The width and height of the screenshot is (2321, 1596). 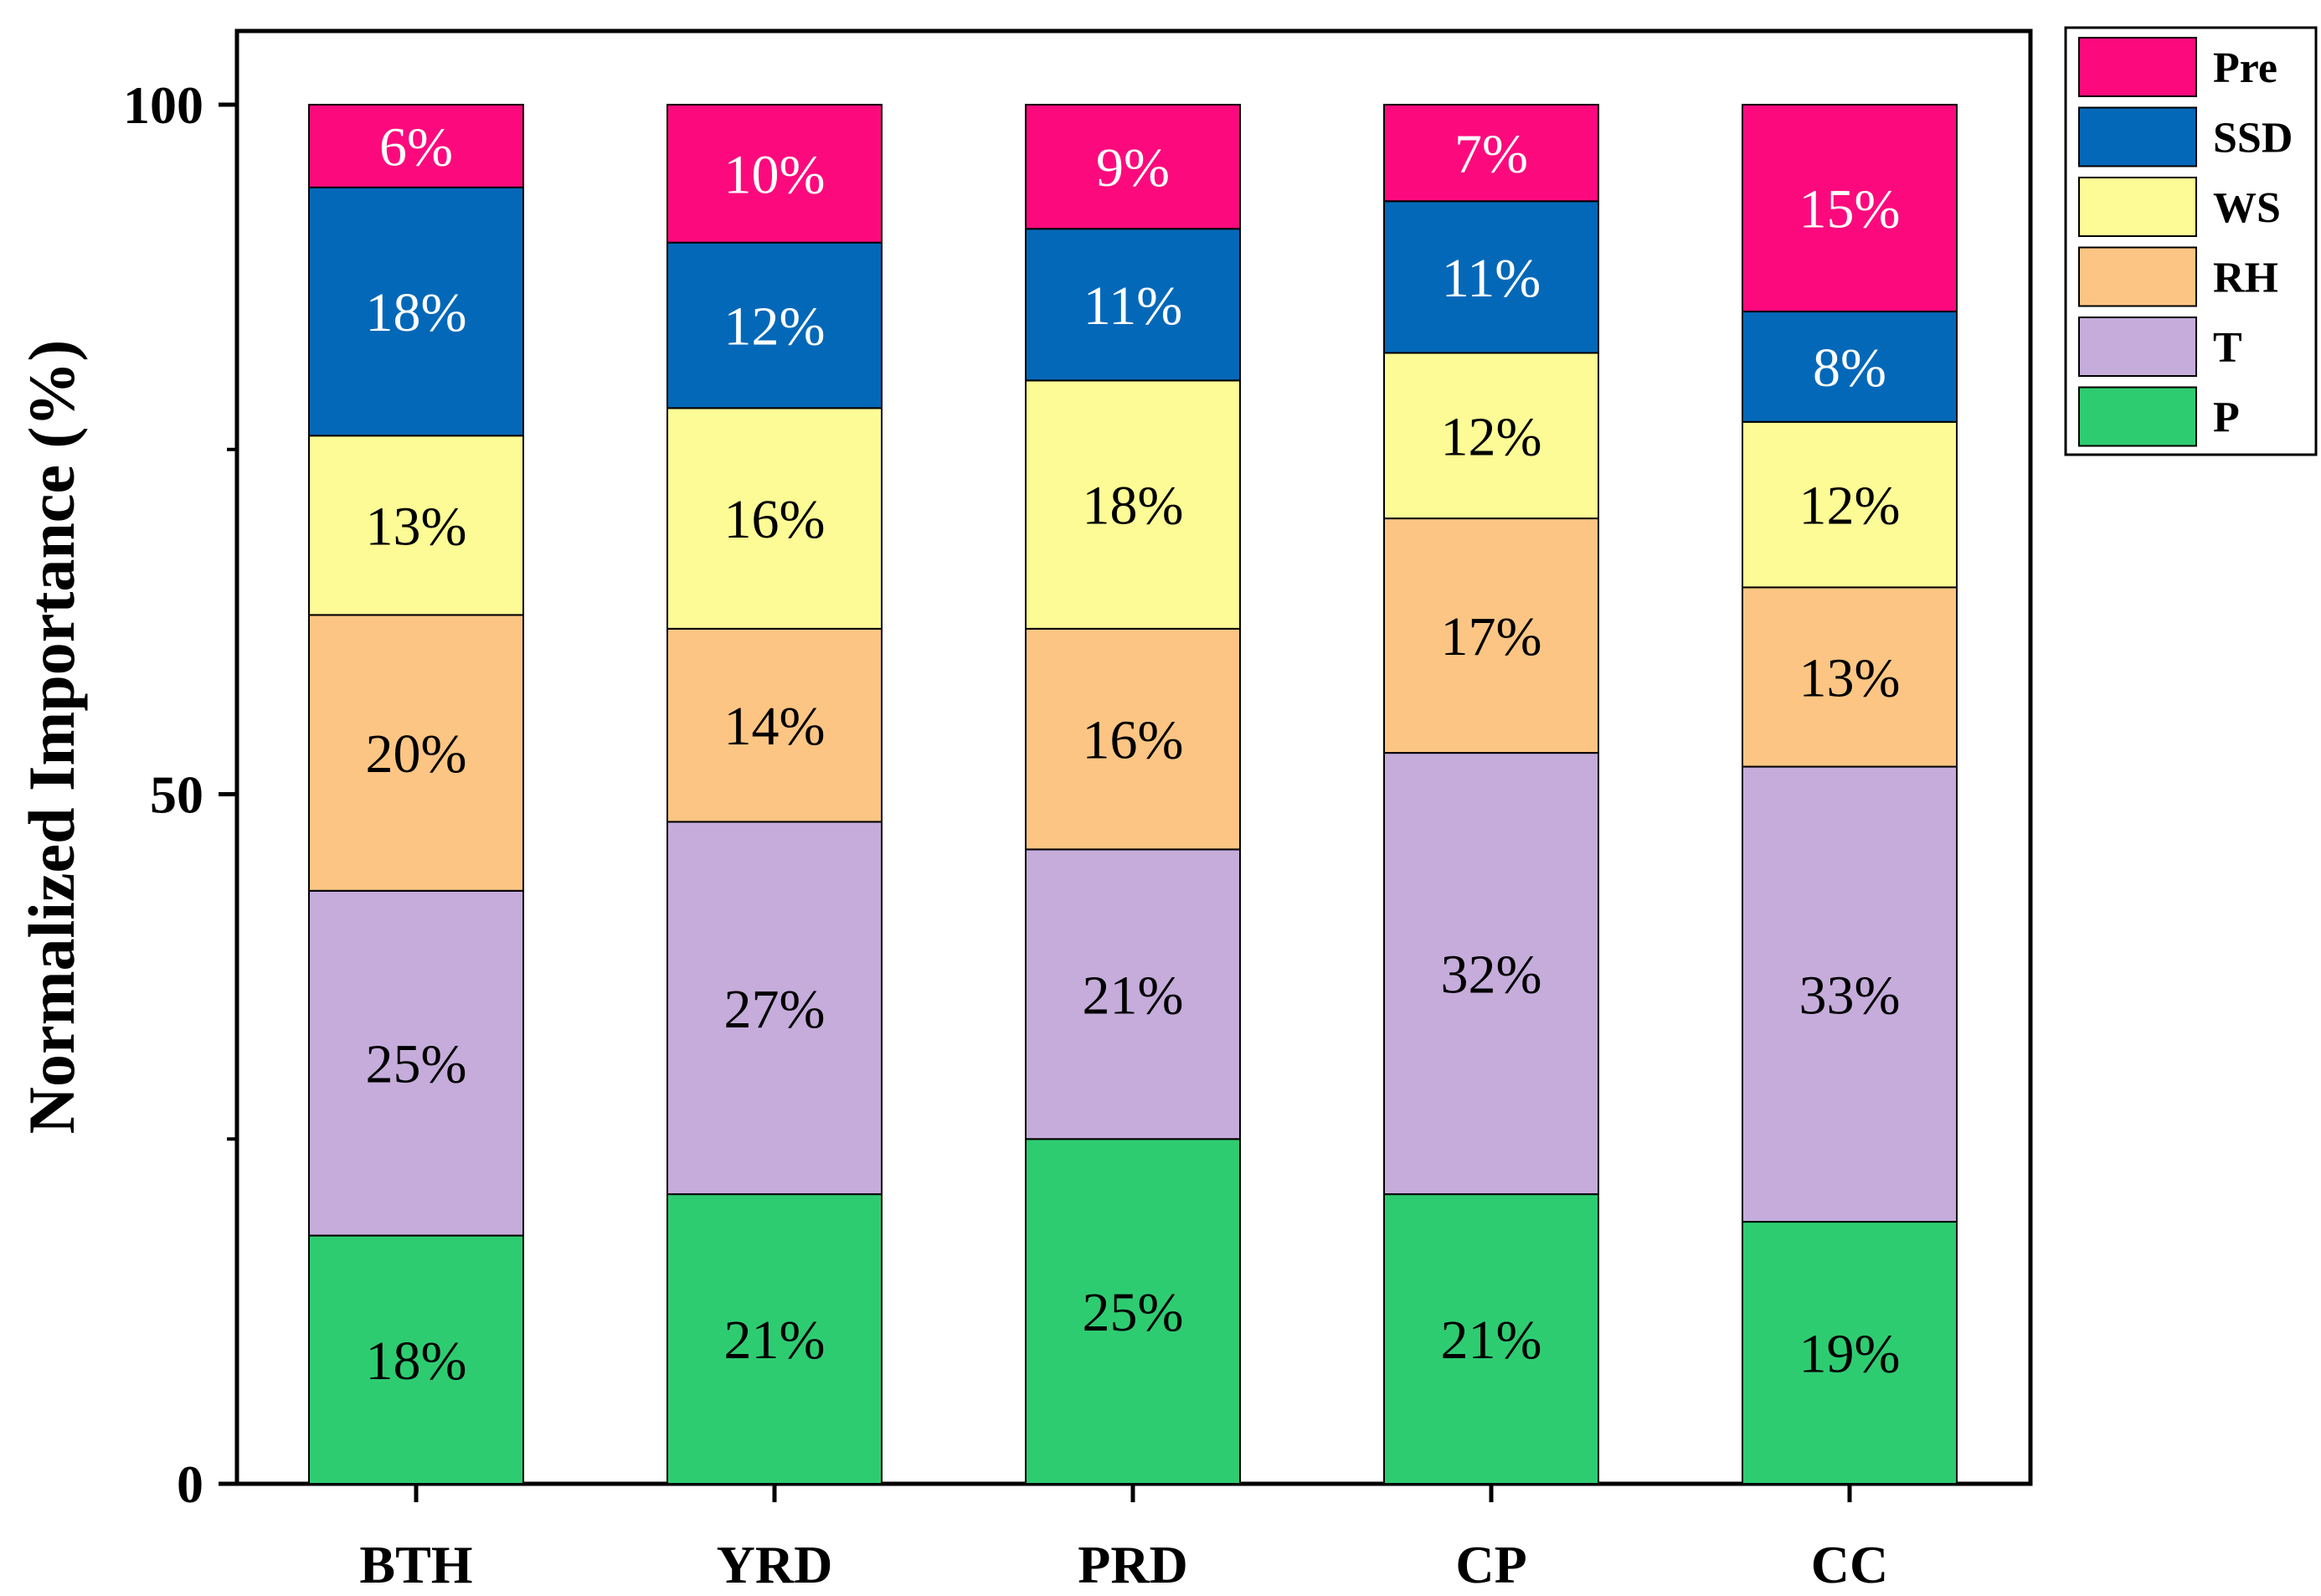 I want to click on legend-label-ssd: SSD, so click(x=2253, y=138).